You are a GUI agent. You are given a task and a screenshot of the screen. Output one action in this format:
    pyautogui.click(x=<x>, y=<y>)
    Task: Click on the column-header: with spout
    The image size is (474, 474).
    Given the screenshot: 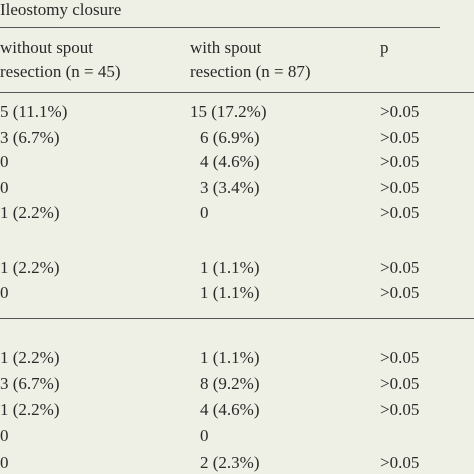 What is the action you would take?
    pyautogui.click(x=226, y=47)
    